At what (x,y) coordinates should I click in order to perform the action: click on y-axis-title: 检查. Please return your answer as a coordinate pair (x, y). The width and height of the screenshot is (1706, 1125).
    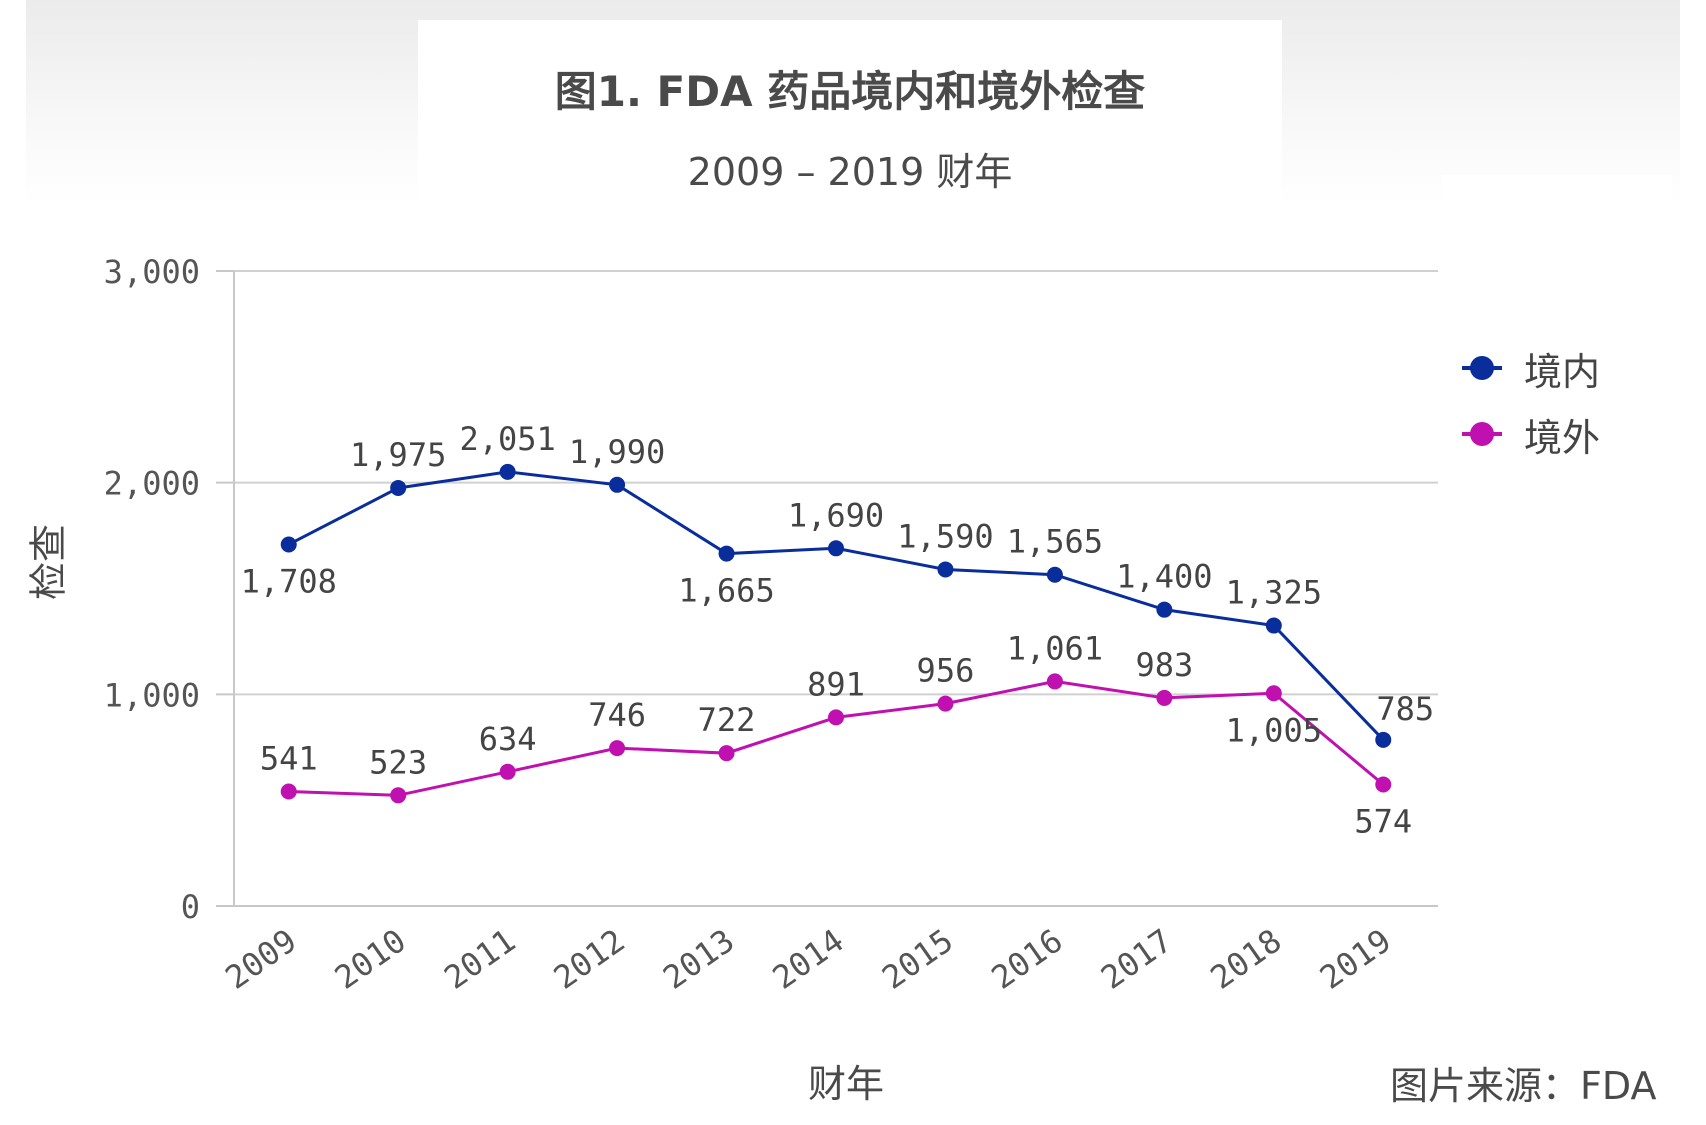
    Looking at the image, I should click on (48, 562).